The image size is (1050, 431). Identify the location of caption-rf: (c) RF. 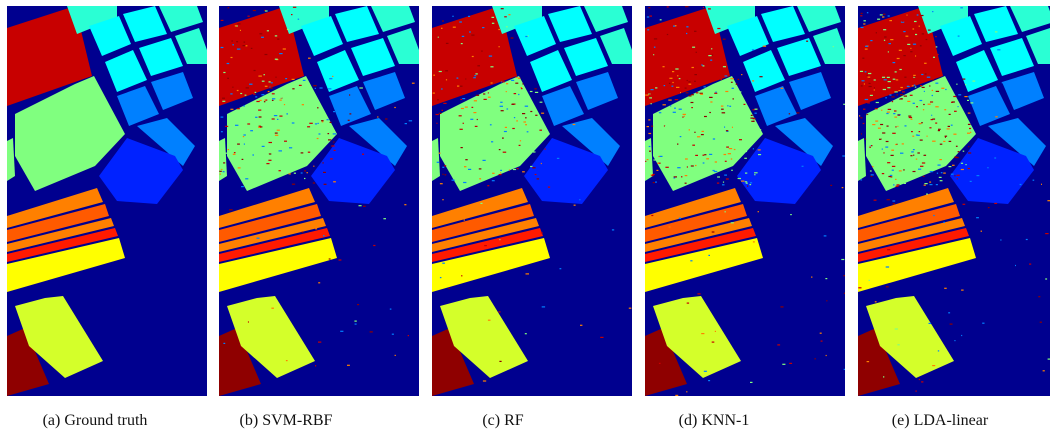
(503, 420).